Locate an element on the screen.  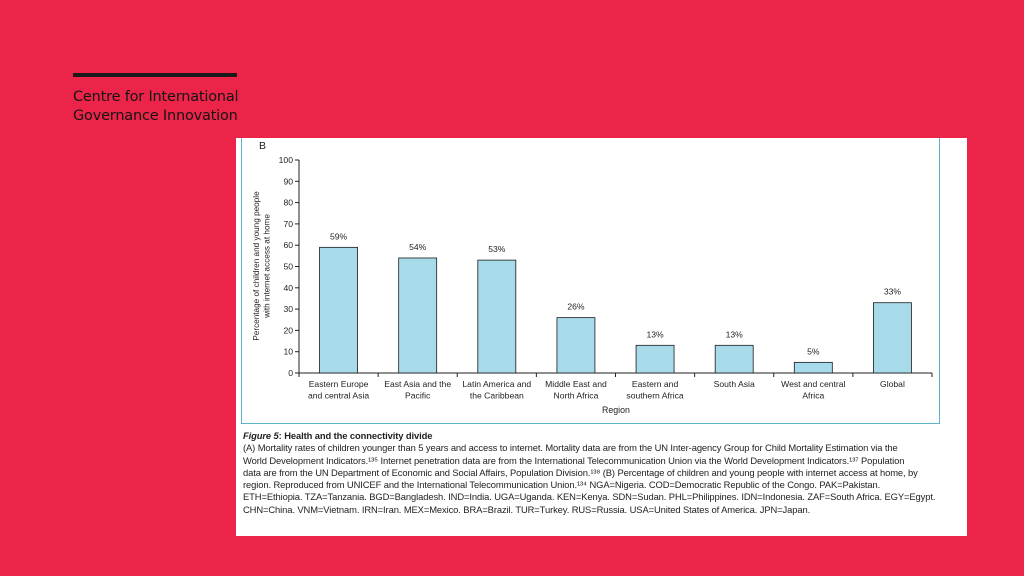
logo-line-2: Governance Innovation is located at coordinates (155, 116).